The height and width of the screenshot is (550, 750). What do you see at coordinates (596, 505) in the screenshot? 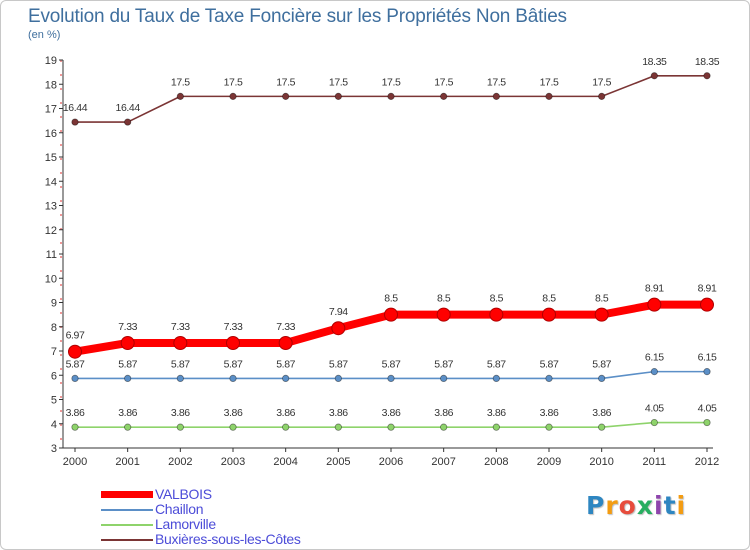
I see `logo-letter: P` at bounding box center [596, 505].